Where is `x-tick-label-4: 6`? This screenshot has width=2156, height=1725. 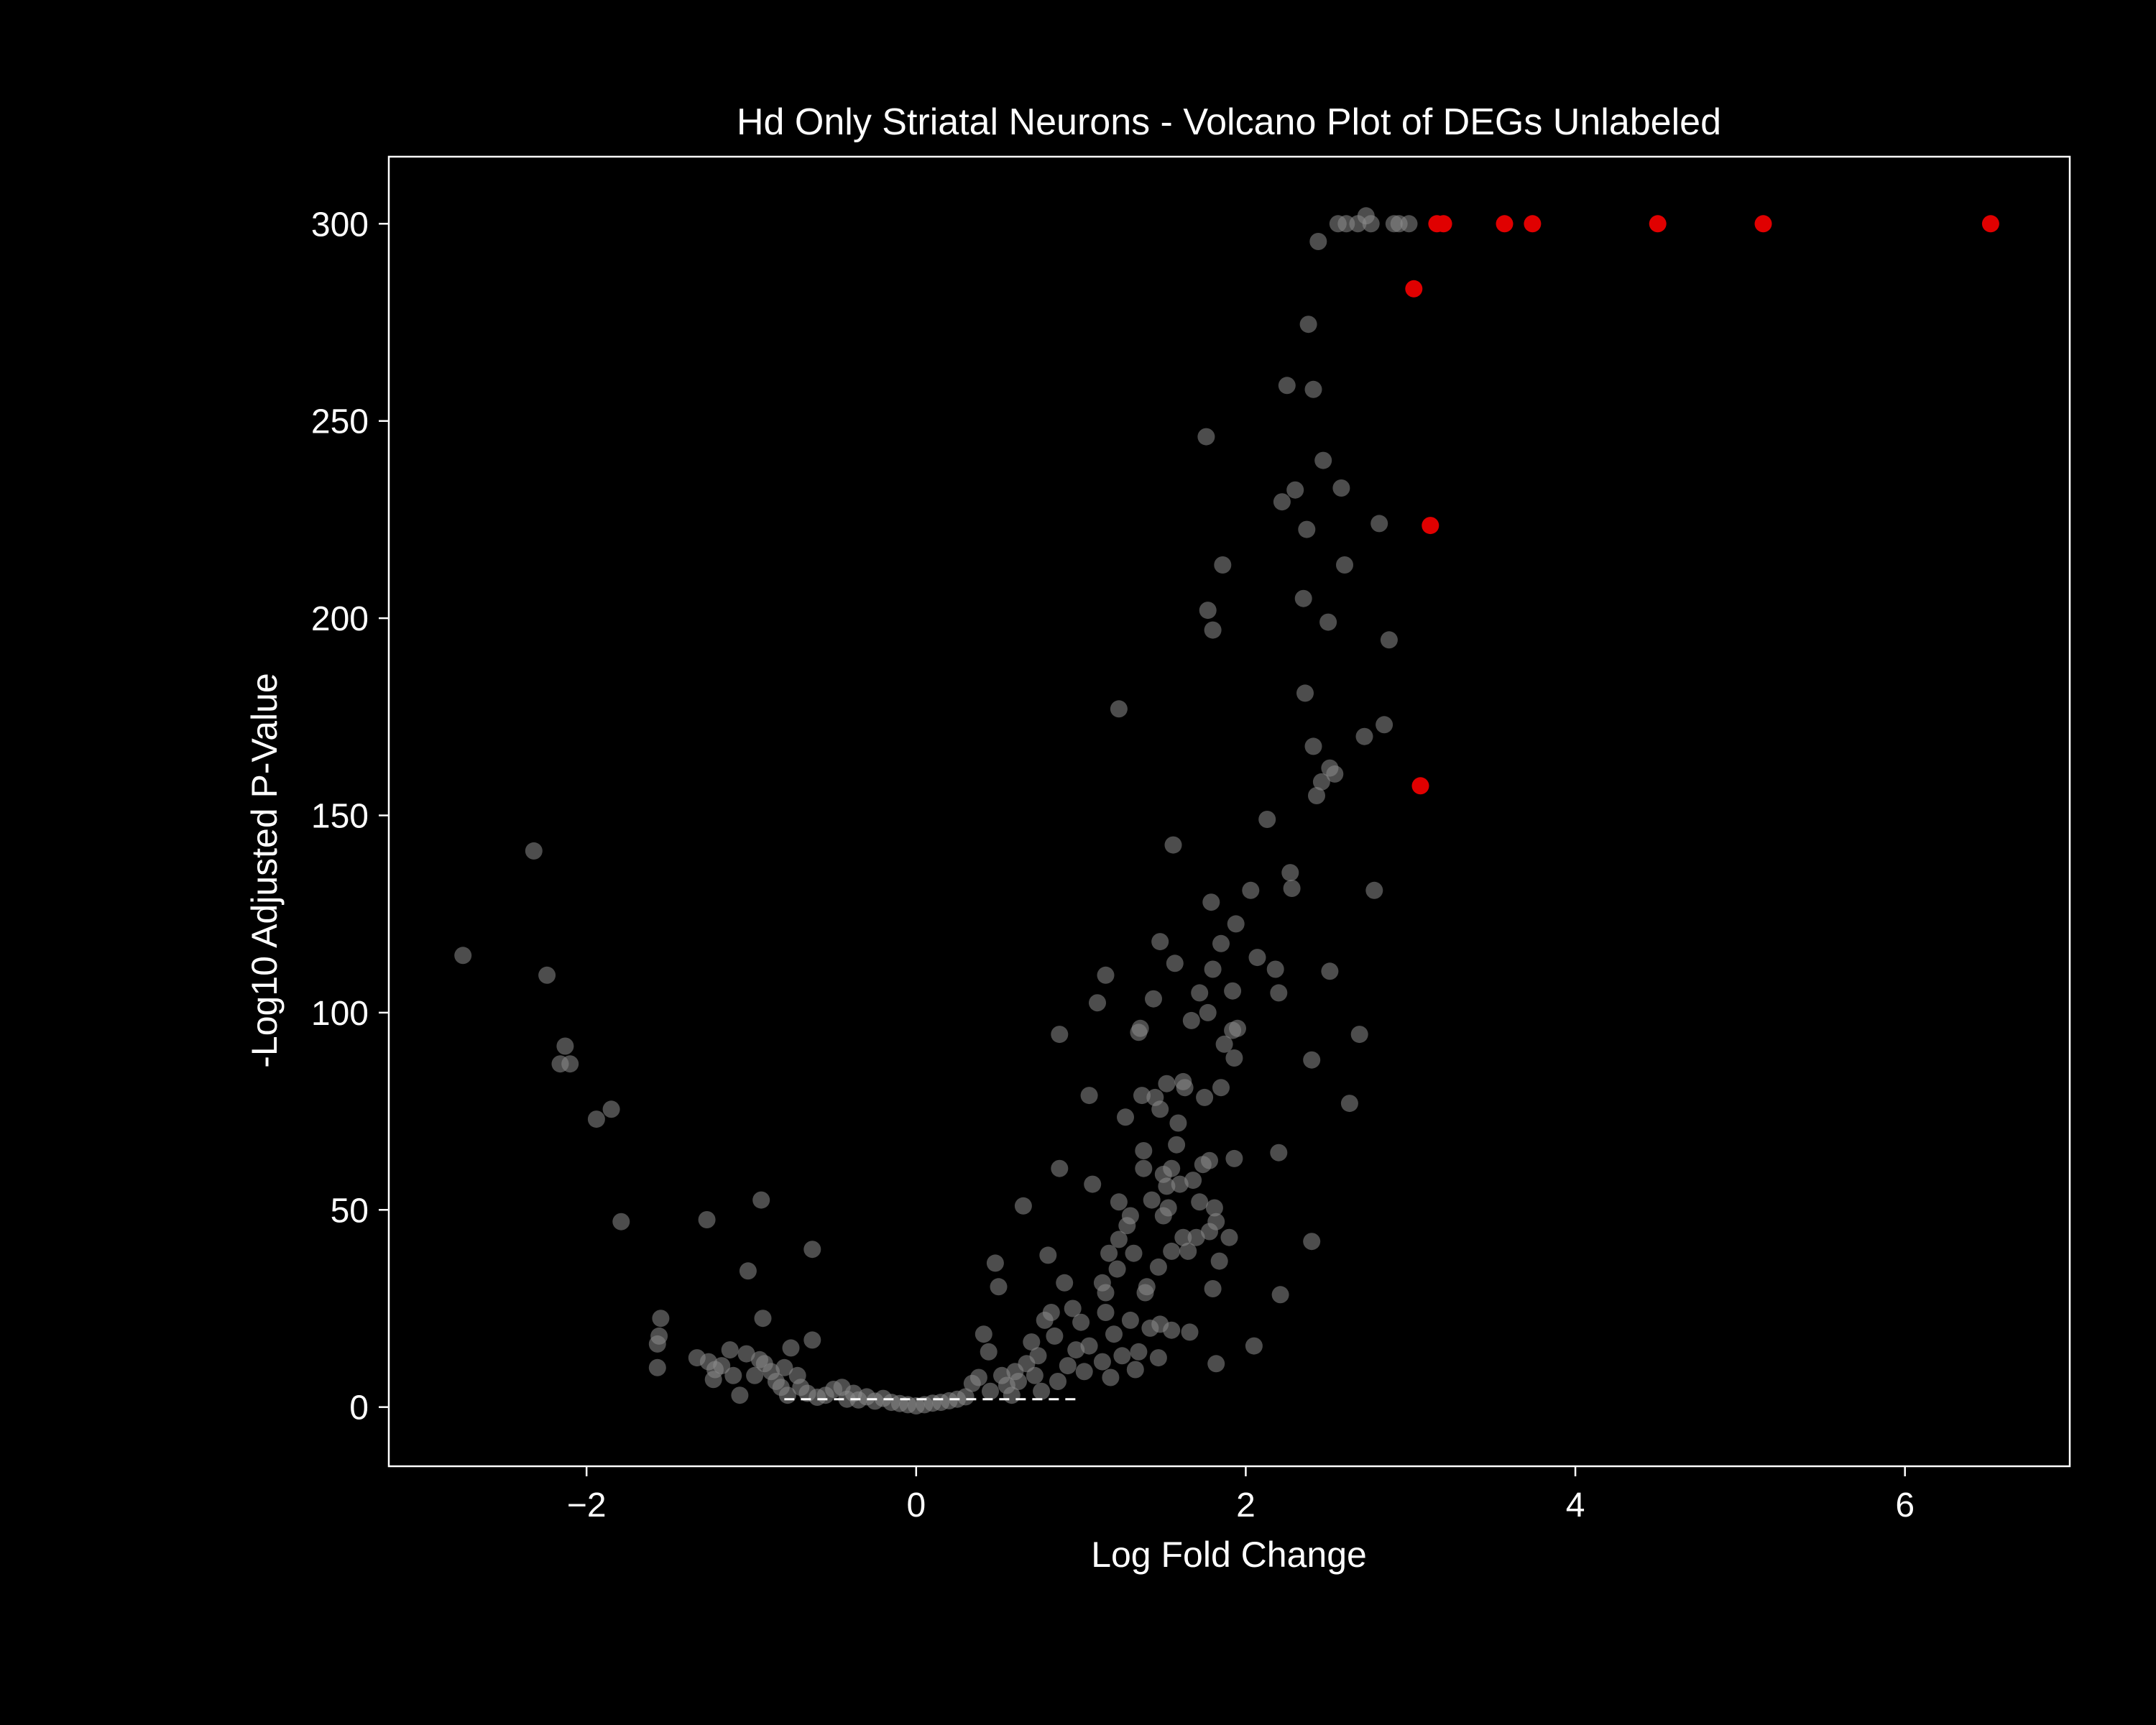 x-tick-label-4: 6 is located at coordinates (1905, 1505).